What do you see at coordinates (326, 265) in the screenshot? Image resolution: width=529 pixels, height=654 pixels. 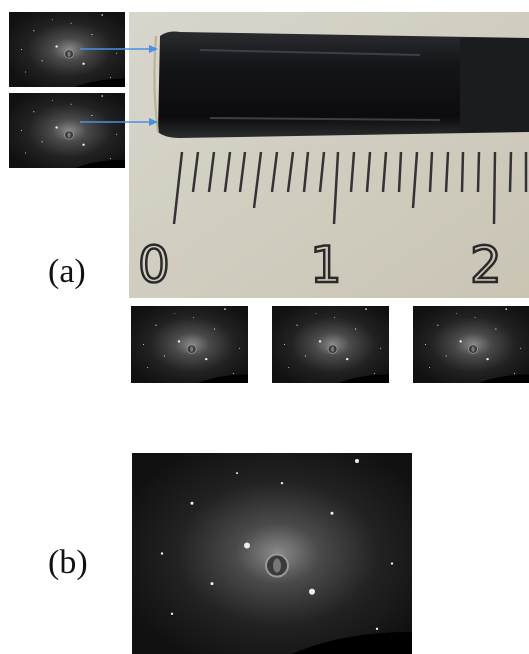 I see `ruler-label: 1` at bounding box center [326, 265].